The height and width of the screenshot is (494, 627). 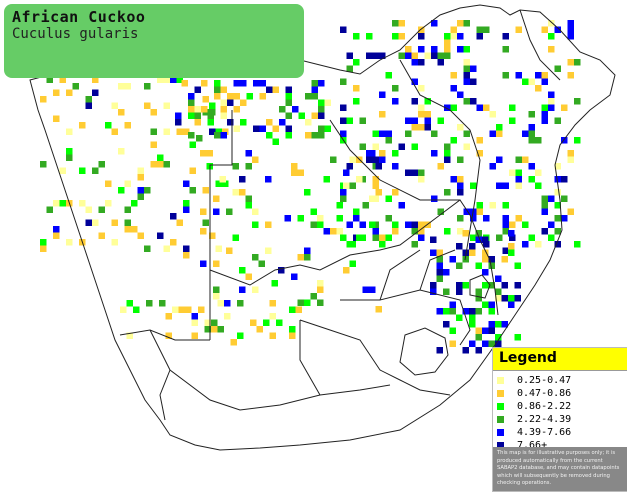 I want to click on legend-title: Legend, so click(x=528, y=358).